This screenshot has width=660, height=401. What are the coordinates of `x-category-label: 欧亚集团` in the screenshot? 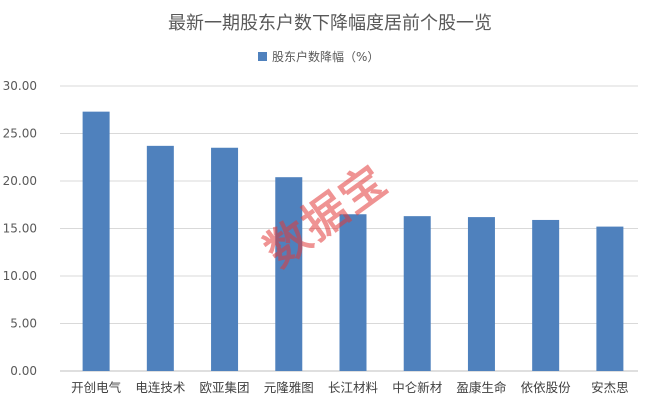 It's located at (225, 387).